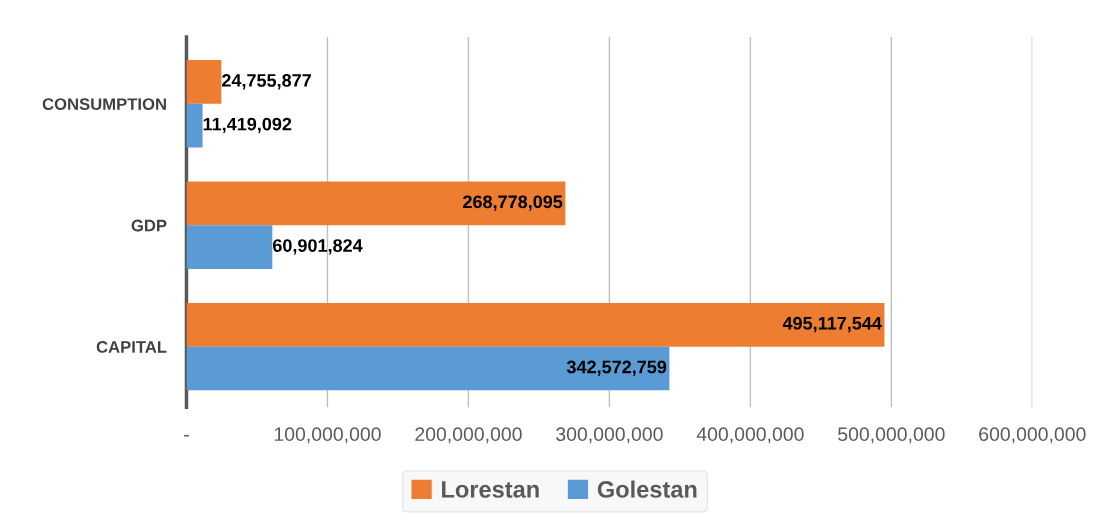  What do you see at coordinates (317, 247) in the screenshot?
I see `data-label: 60,901,824` at bounding box center [317, 247].